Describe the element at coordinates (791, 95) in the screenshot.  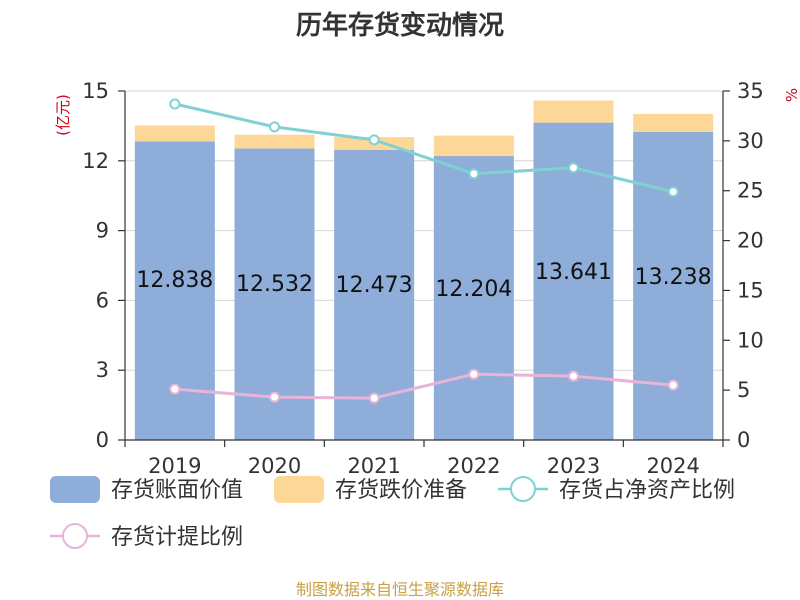
I see `right-axis-unit: %` at that location.